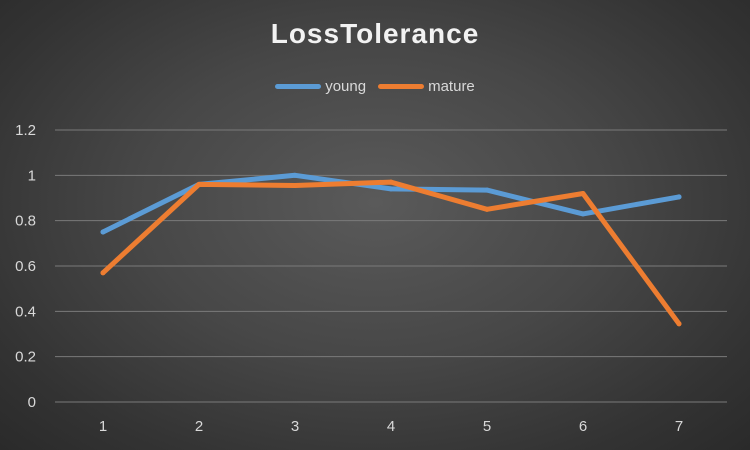  Describe the element at coordinates (103, 426) in the screenshot. I see `x-tick-label-0: 1` at that location.